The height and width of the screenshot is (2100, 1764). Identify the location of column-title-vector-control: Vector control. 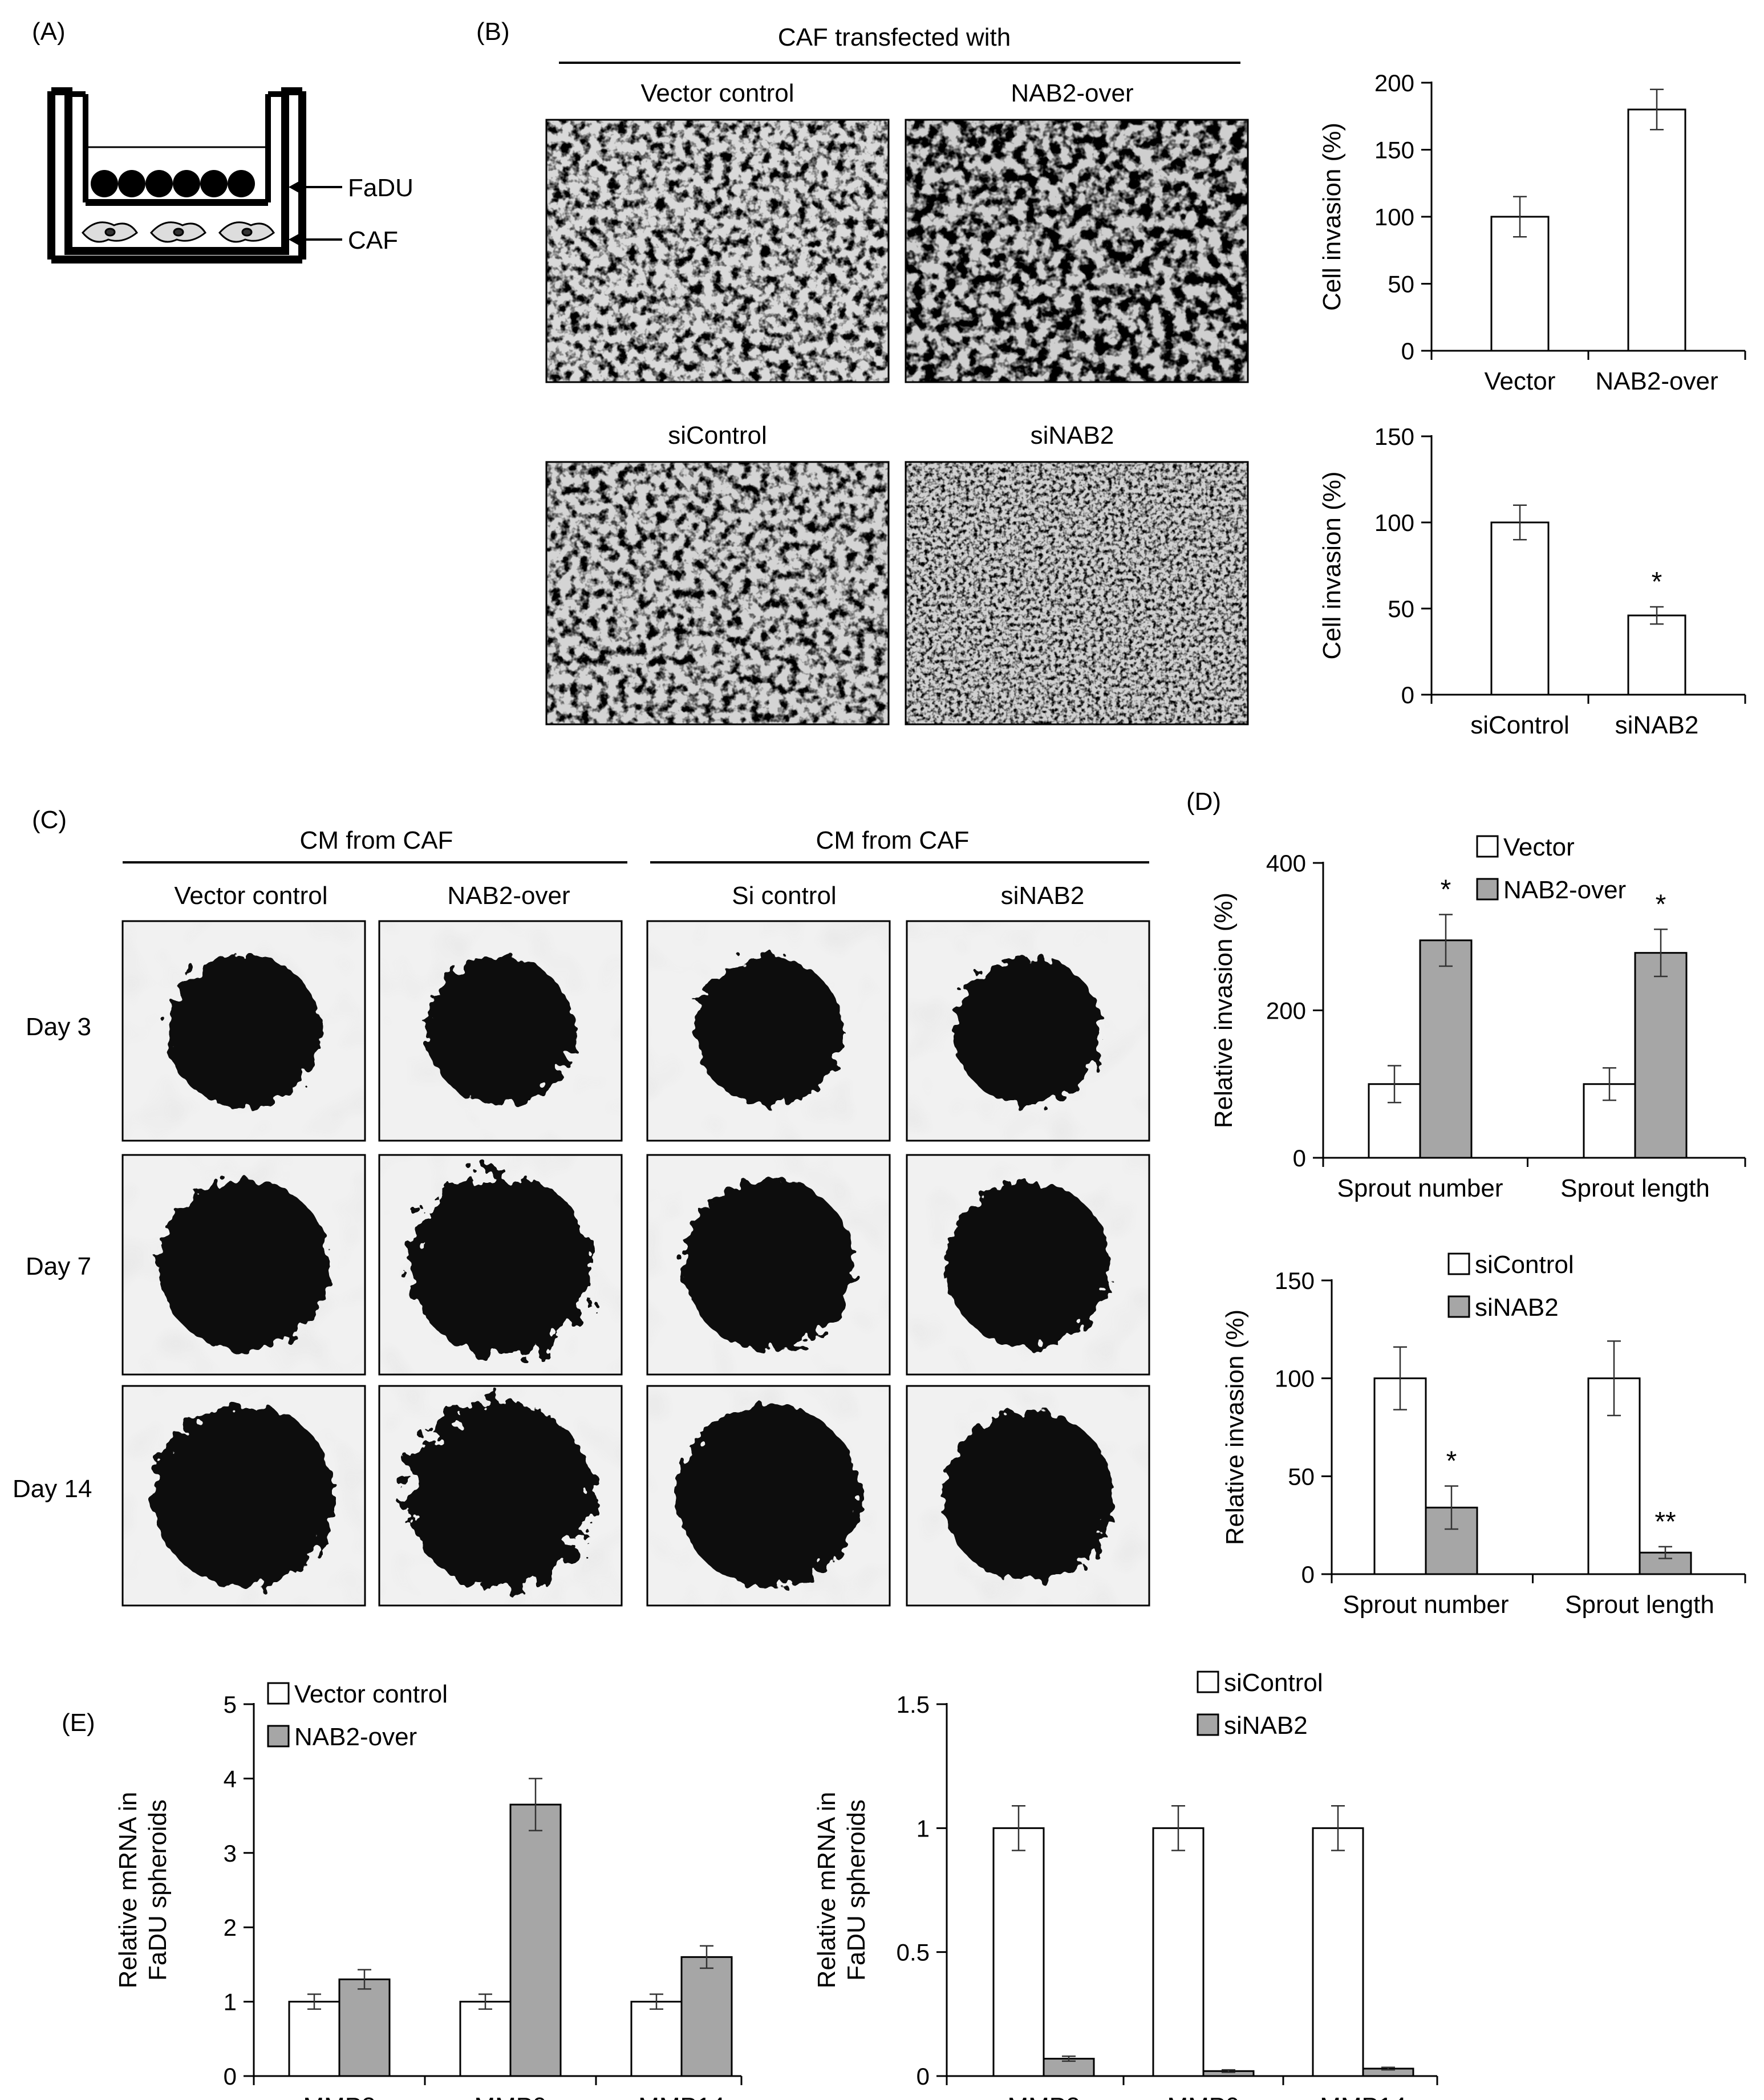
(250, 896).